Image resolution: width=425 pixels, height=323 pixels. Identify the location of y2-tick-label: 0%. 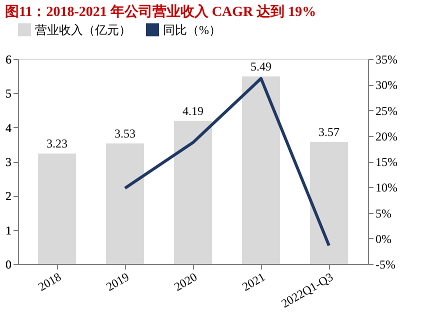
(384, 239).